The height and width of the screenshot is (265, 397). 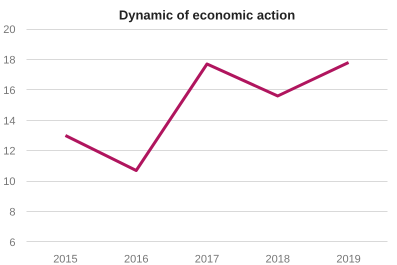 I want to click on y-tick-label: 6, so click(x=12, y=242).